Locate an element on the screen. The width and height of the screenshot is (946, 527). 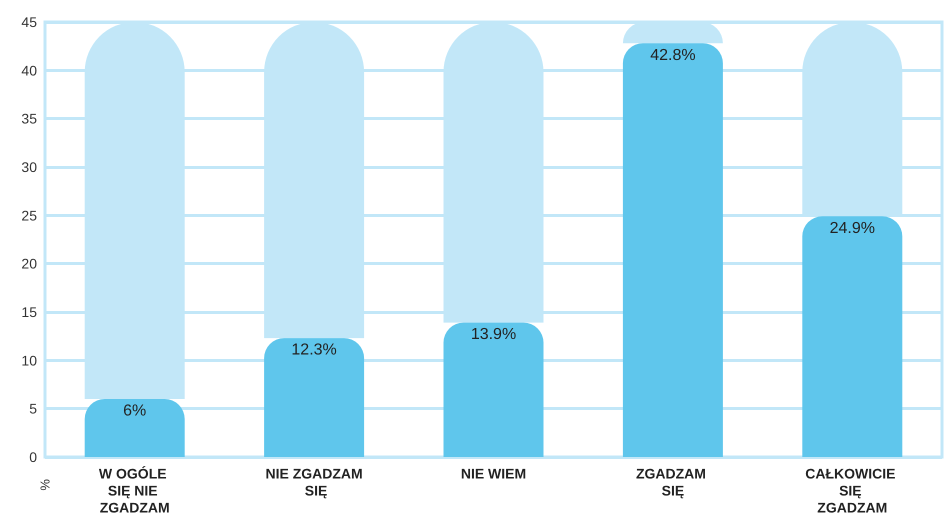
data-label: 42.8% is located at coordinates (673, 55).